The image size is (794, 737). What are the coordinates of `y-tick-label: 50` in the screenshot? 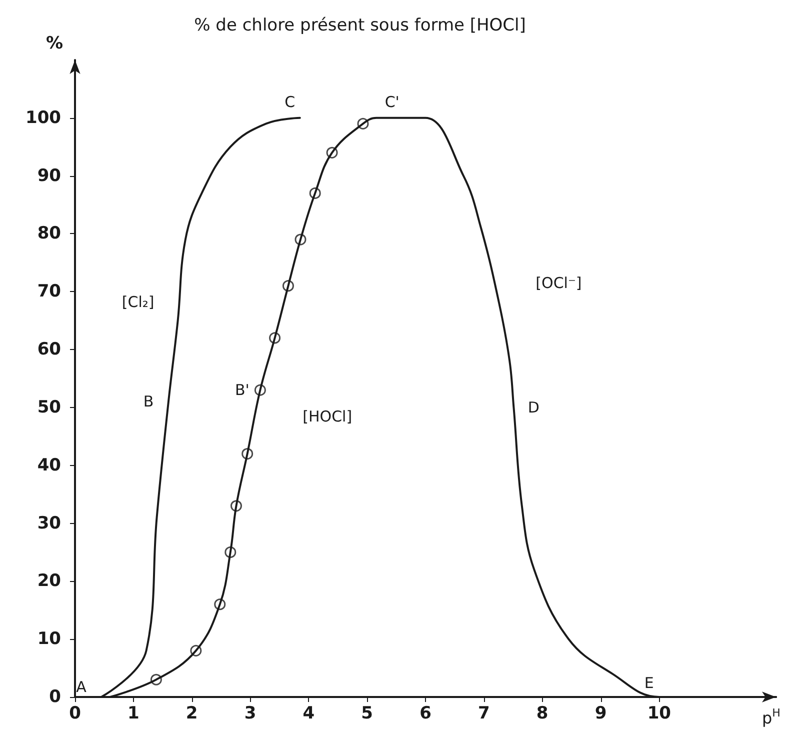 It's located at (49, 407).